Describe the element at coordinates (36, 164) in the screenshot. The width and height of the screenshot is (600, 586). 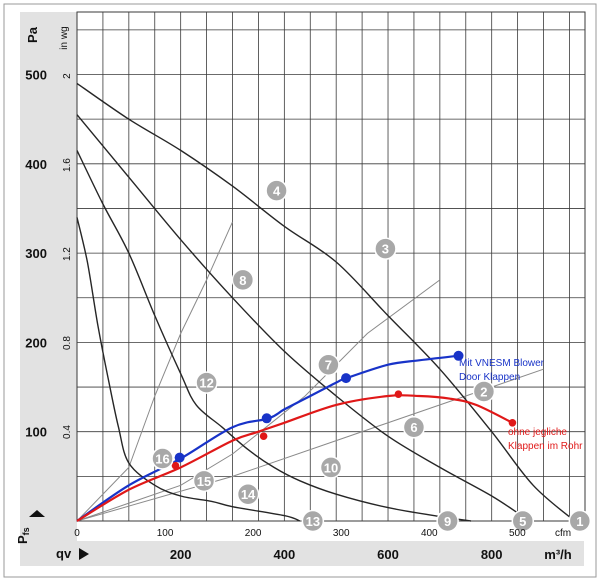
I see `y-tick-label: 400` at that location.